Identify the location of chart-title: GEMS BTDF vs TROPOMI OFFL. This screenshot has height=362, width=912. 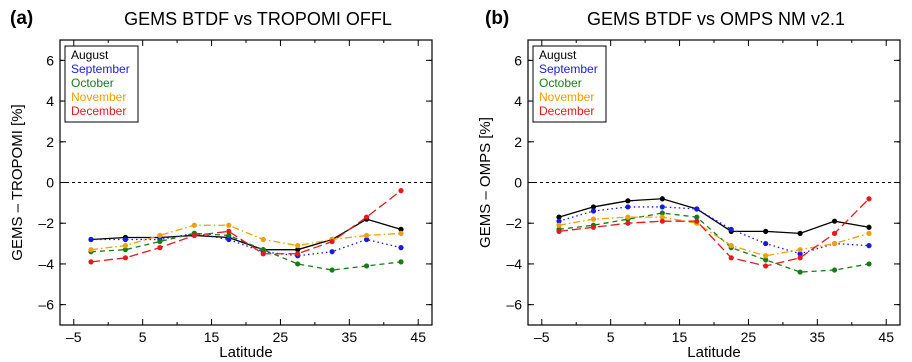
(258, 19).